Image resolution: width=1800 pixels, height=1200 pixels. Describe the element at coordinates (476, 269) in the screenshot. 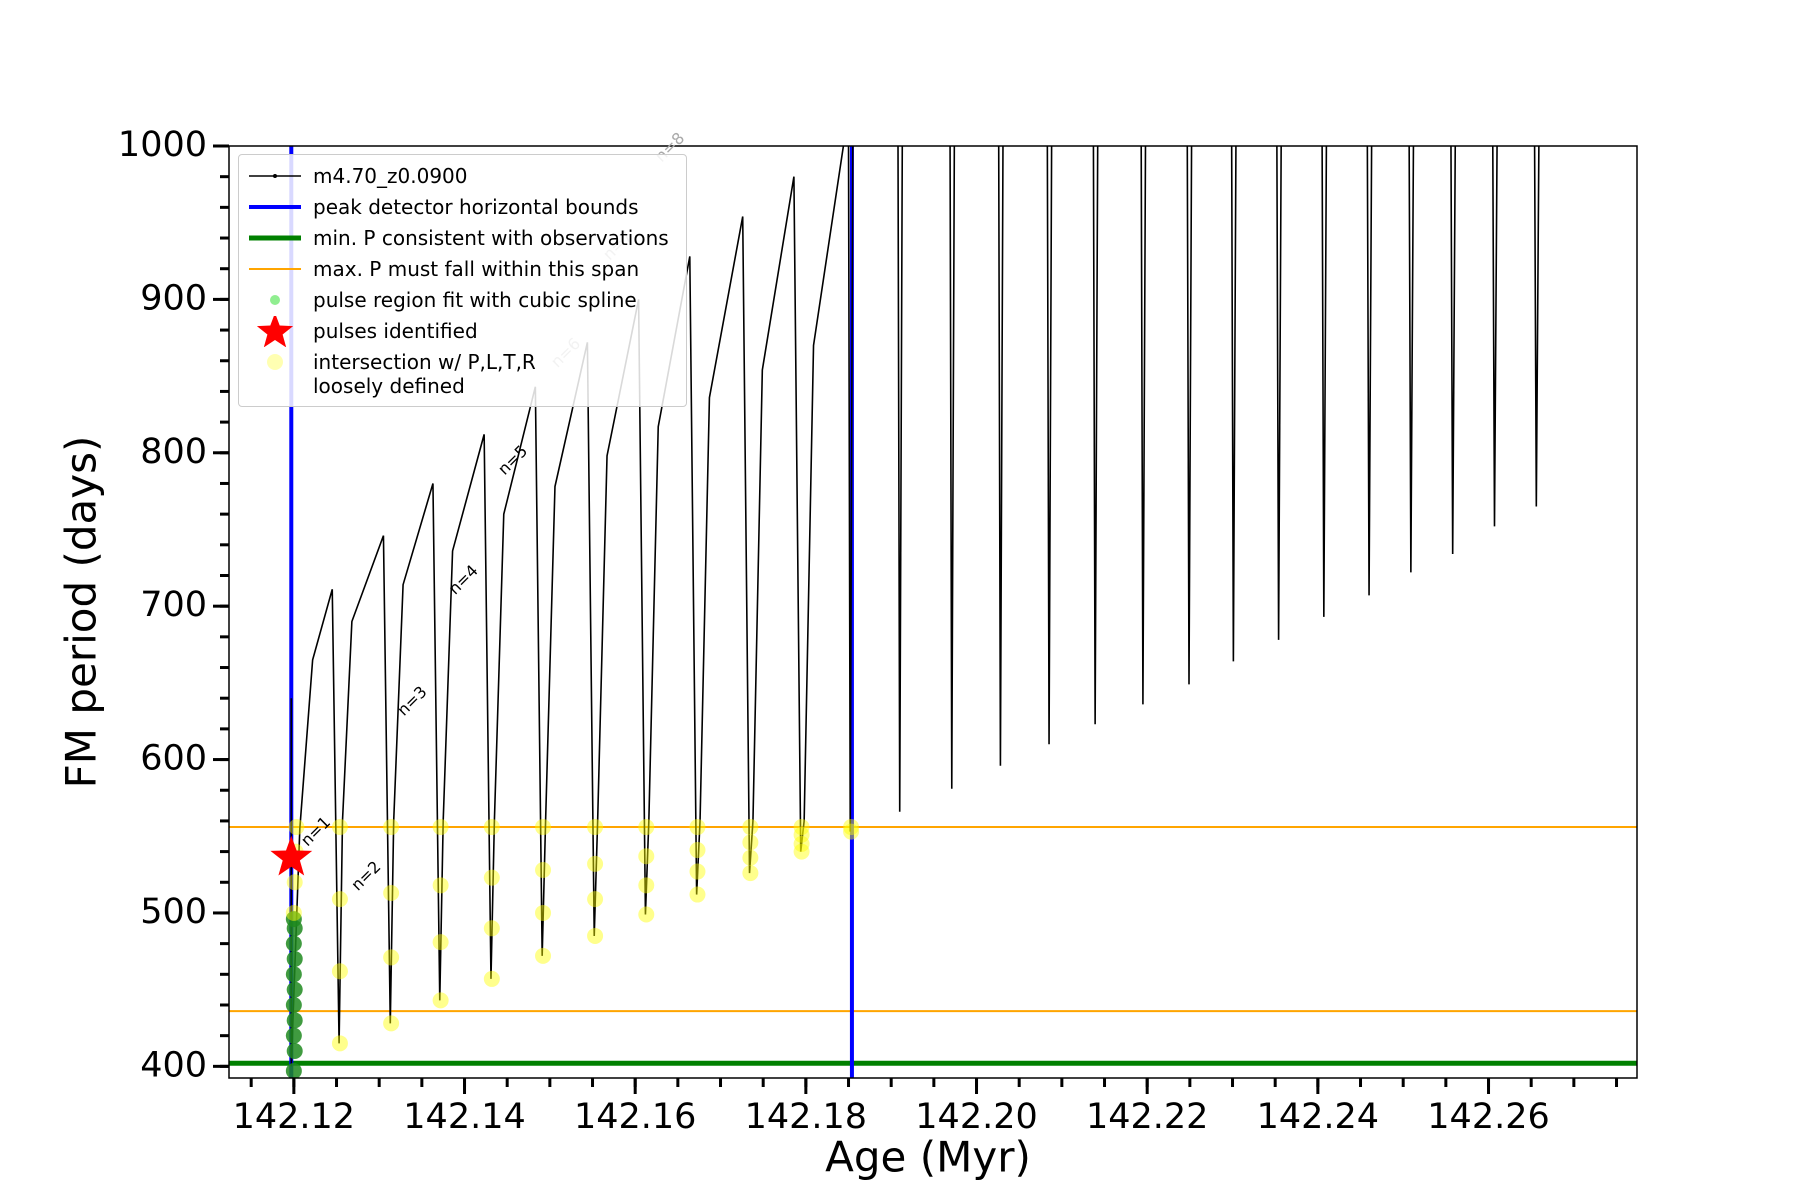

I see `legend-label: max. P must fall within this span` at that location.